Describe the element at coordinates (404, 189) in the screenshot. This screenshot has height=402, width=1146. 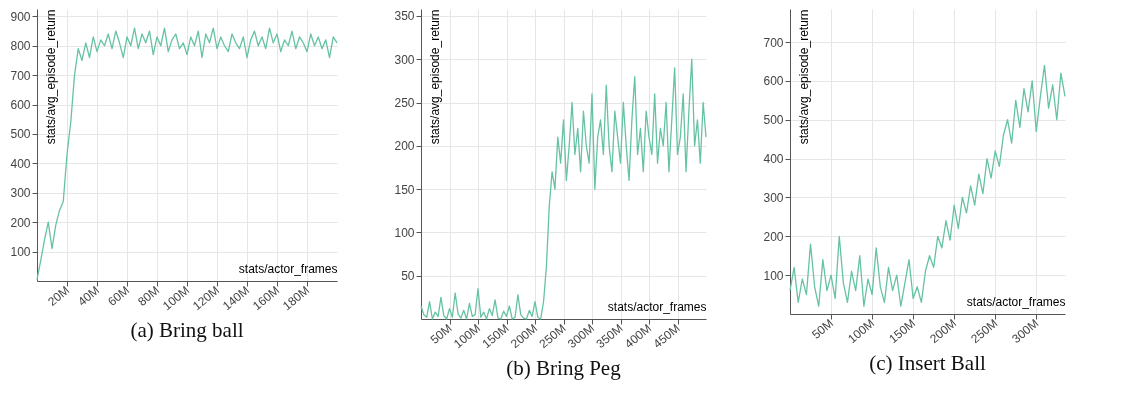
I see `y-tick-label: 150` at that location.